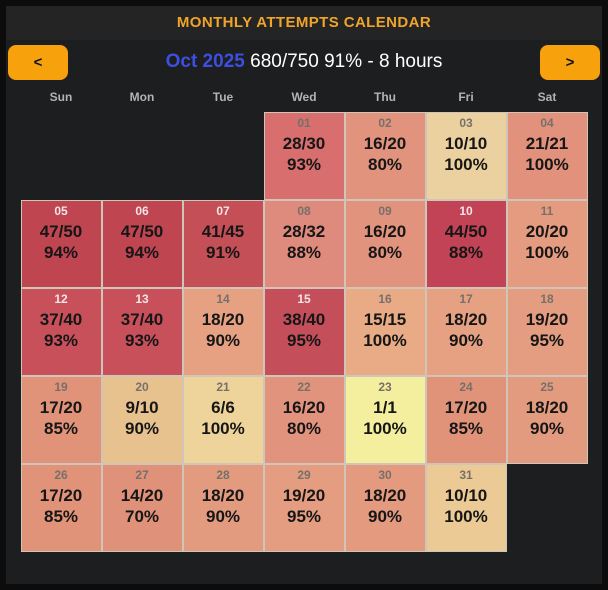 This screenshot has width=608, height=590. What do you see at coordinates (385, 319) in the screenshot?
I see `day-attempts: 15/15` at bounding box center [385, 319].